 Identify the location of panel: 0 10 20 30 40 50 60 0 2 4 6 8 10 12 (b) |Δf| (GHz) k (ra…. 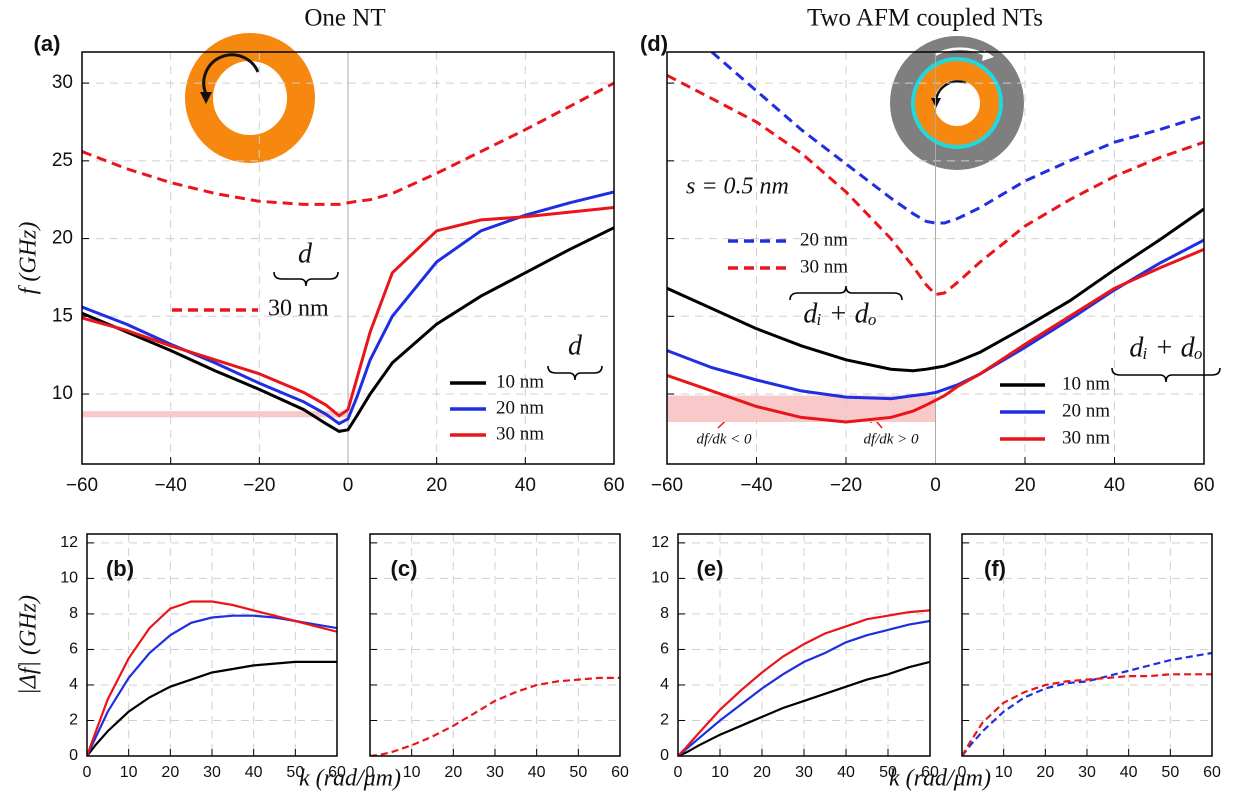
(208, 662).